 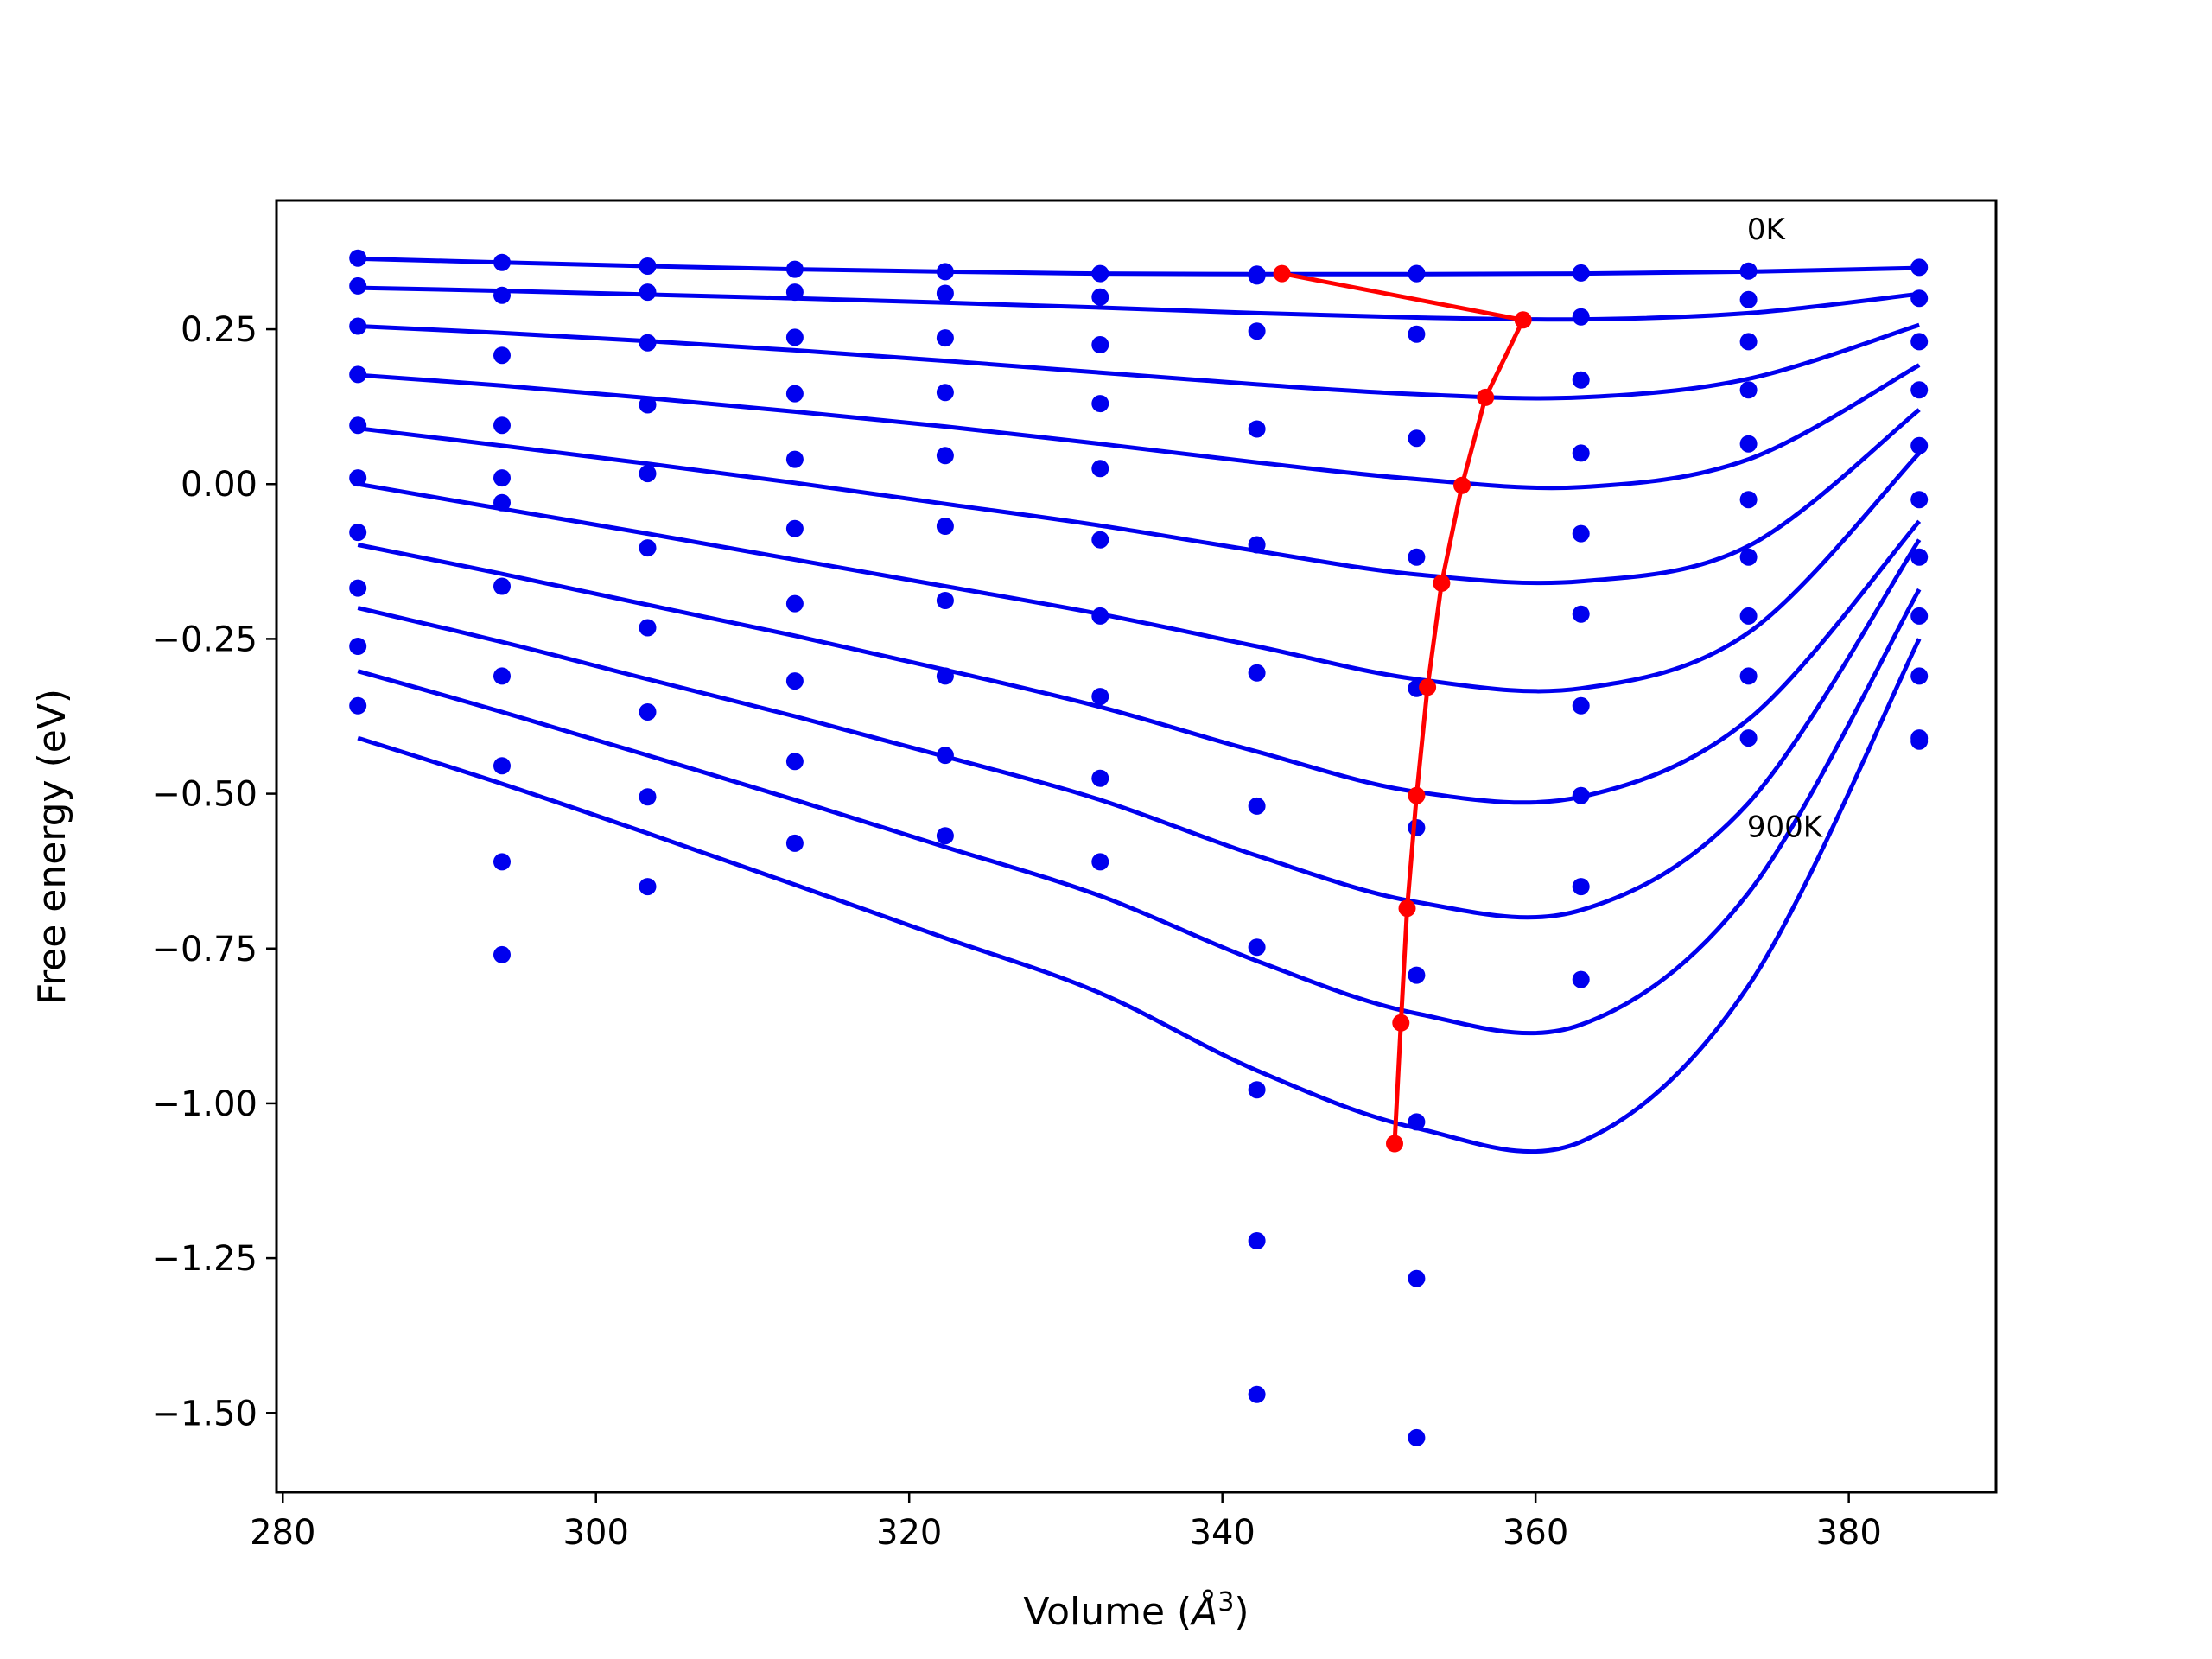 What do you see at coordinates (204, 1413) in the screenshot?
I see `y-tick-label: −1.50` at bounding box center [204, 1413].